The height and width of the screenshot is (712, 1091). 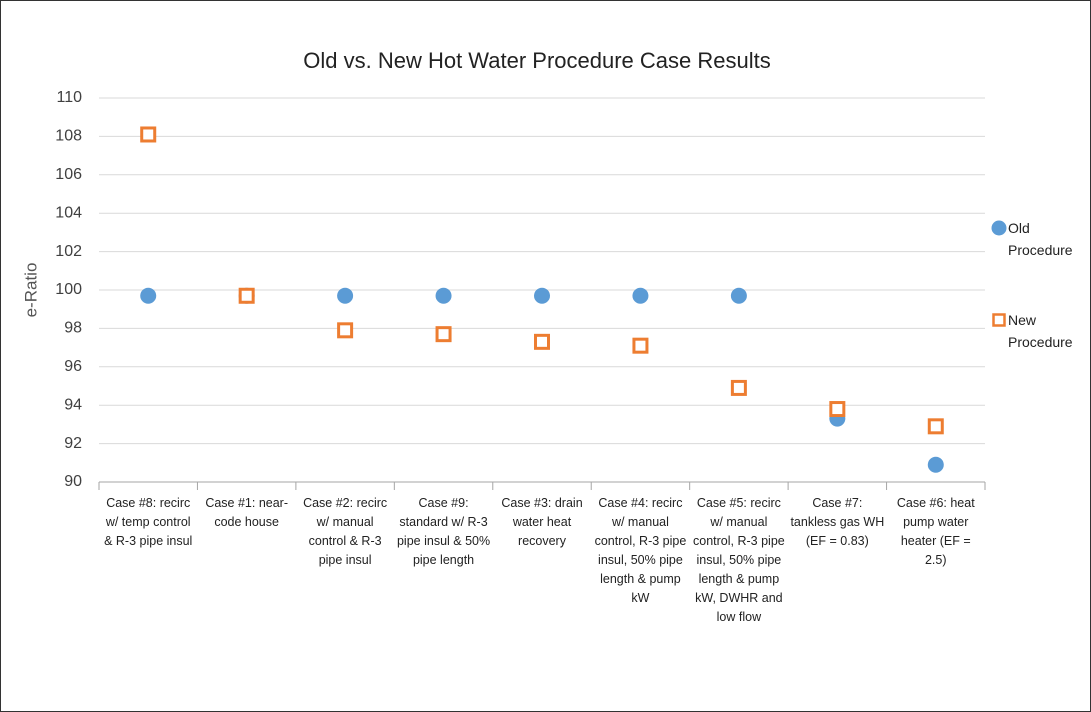 I want to click on x-tick-label: Case #7: tankless gas WH (EF = 0.83), so click(x=837, y=522).